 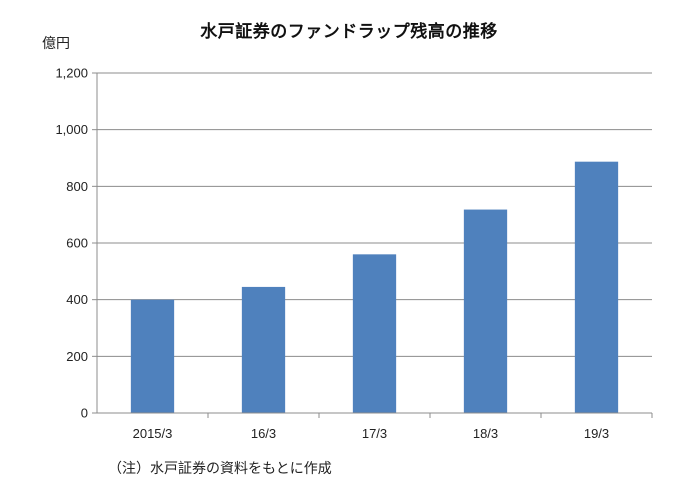 I want to click on x-tick-label-16/3: 16/3, so click(x=263, y=433).